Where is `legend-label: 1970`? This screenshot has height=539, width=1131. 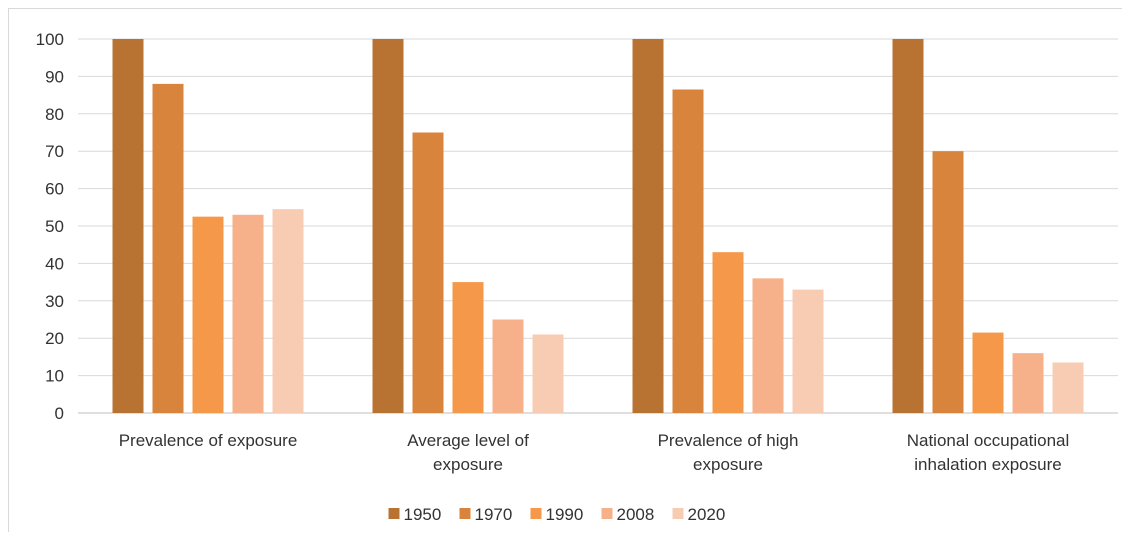 legend-label: 1970 is located at coordinates (494, 514).